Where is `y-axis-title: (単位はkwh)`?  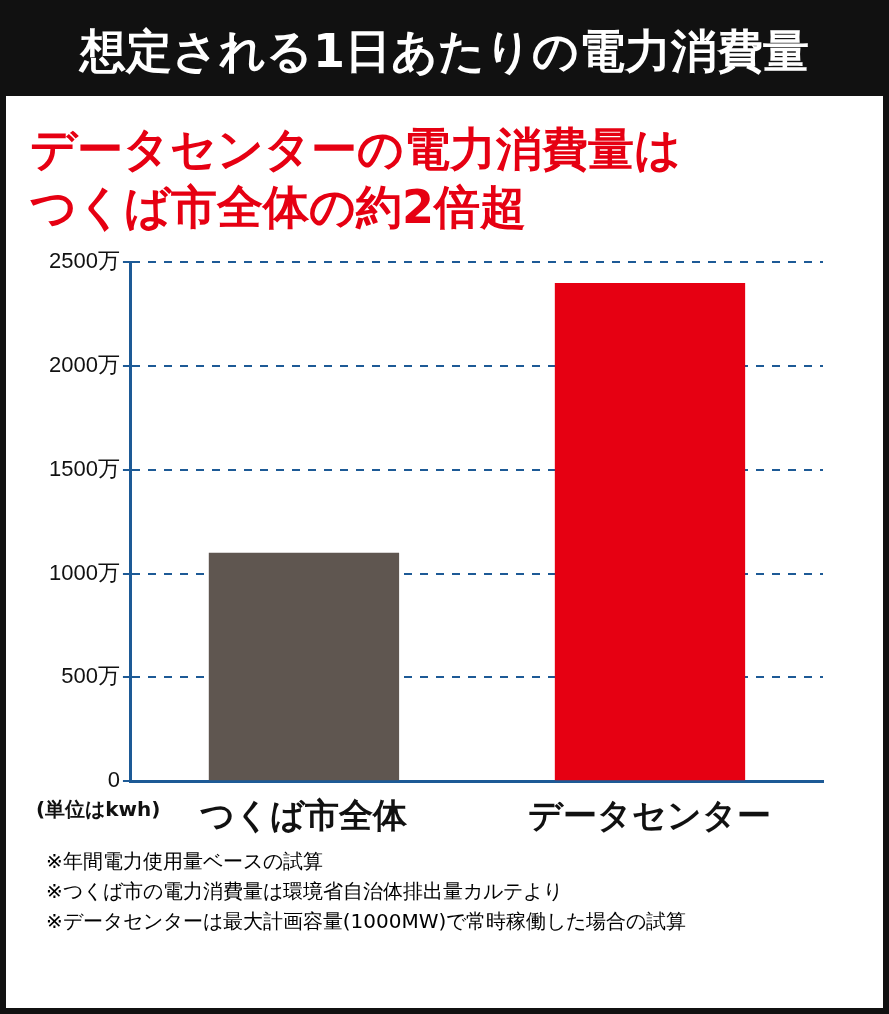
y-axis-title: (単位はkwh) is located at coordinates (98, 809).